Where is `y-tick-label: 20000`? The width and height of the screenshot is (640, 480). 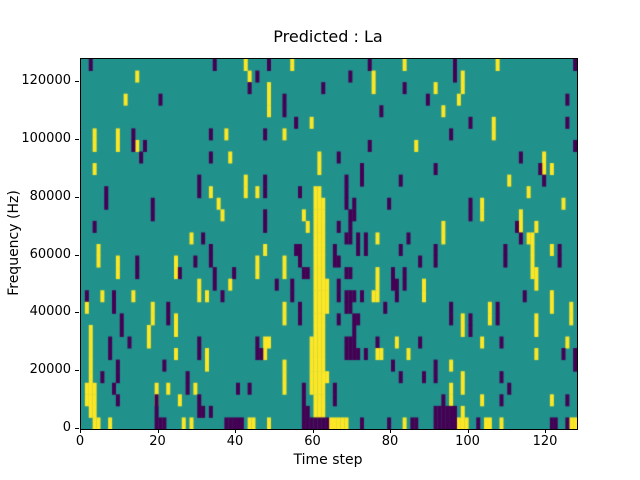
y-tick-label: 20000 is located at coordinates (50, 370).